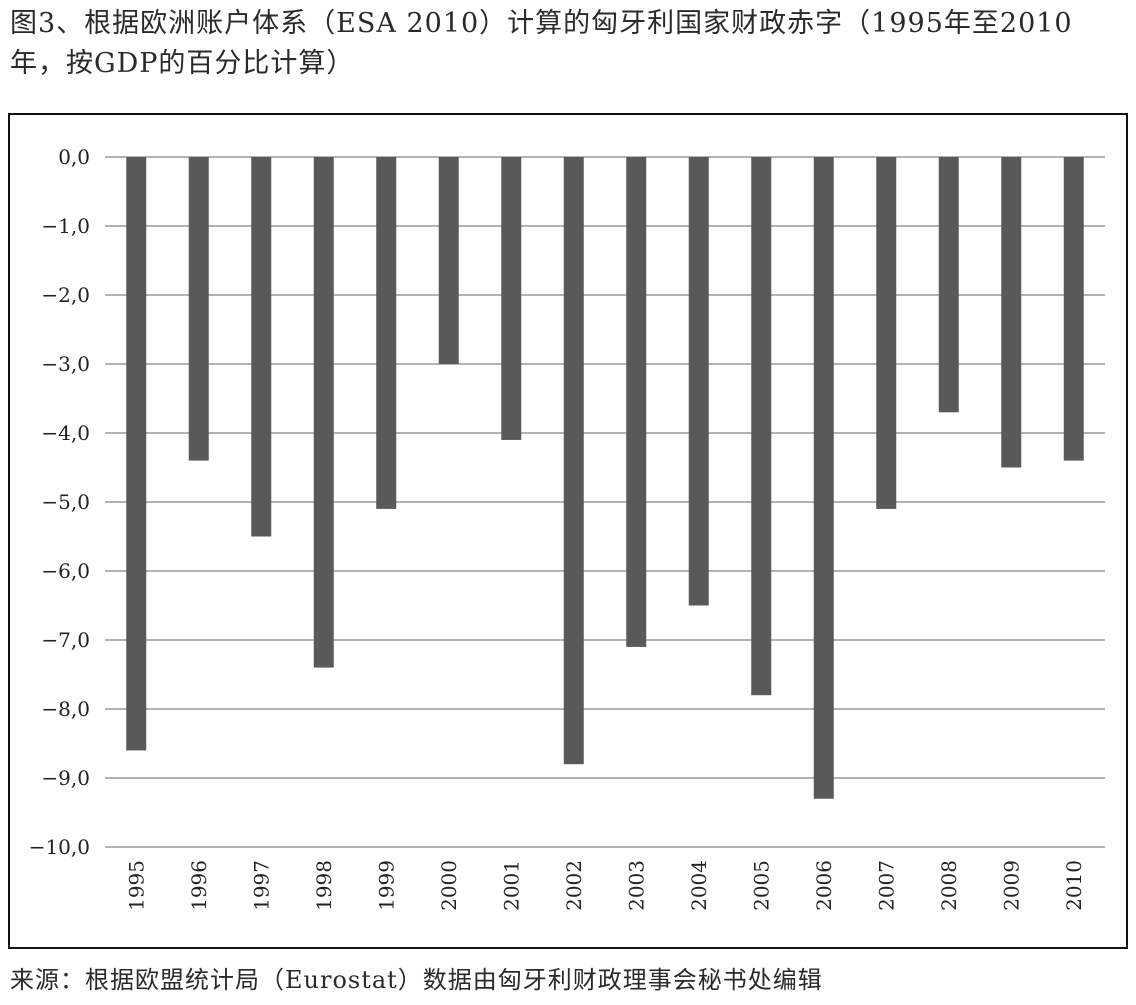  I want to click on bar-2005, so click(761, 426).